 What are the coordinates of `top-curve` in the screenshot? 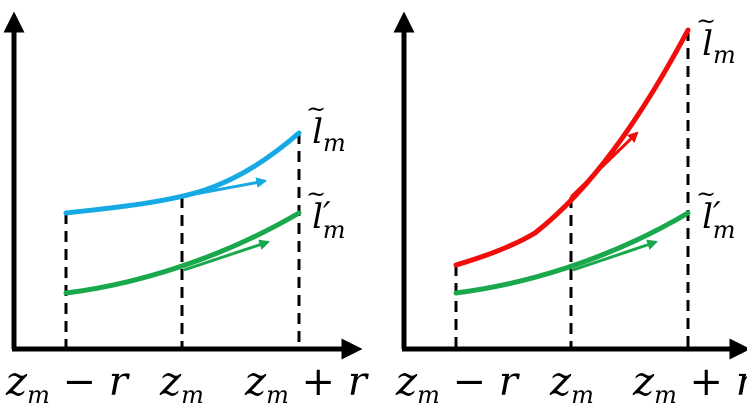 It's located at (182, 173).